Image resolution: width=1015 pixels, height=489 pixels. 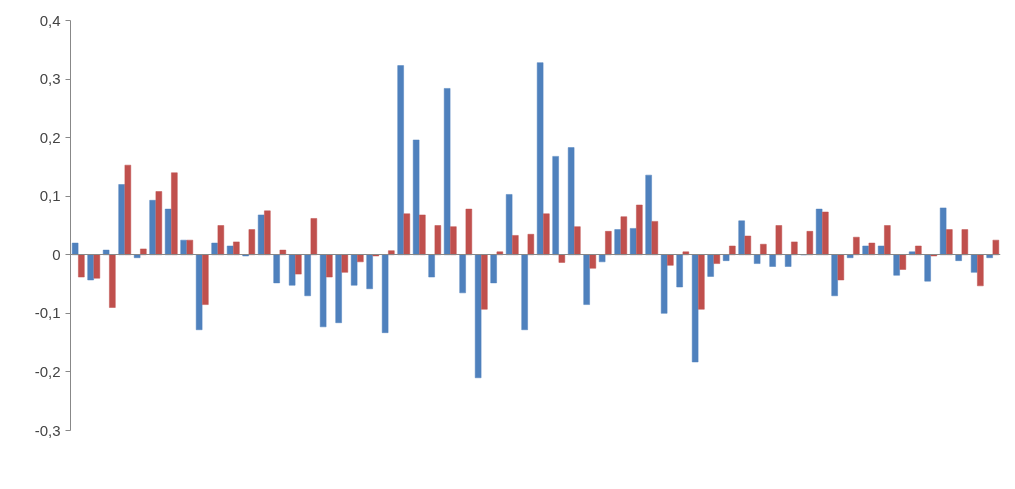 What do you see at coordinates (50, 79) in the screenshot?
I see `y-tick-label: 0,3` at bounding box center [50, 79].